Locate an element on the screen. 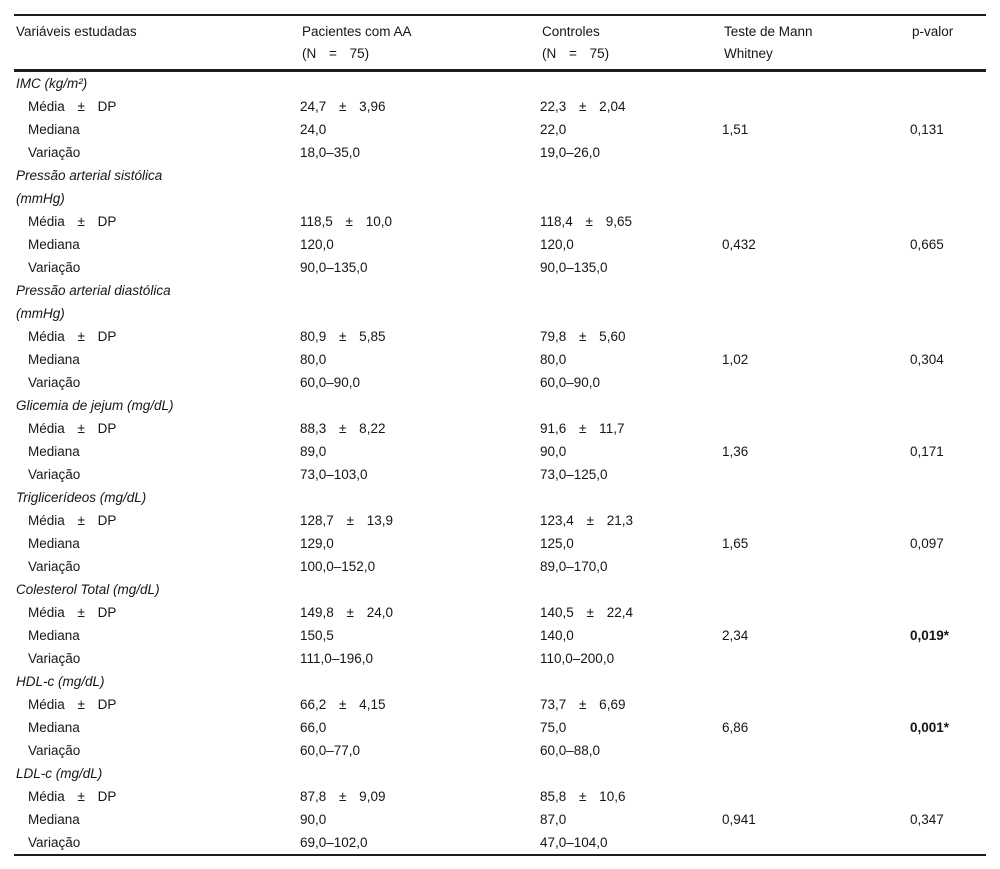 Image resolution: width=1000 pixels, height=869 pixels. table-row: Mediana 150,5 140,0 2,34 0,019* is located at coordinates (500, 635).